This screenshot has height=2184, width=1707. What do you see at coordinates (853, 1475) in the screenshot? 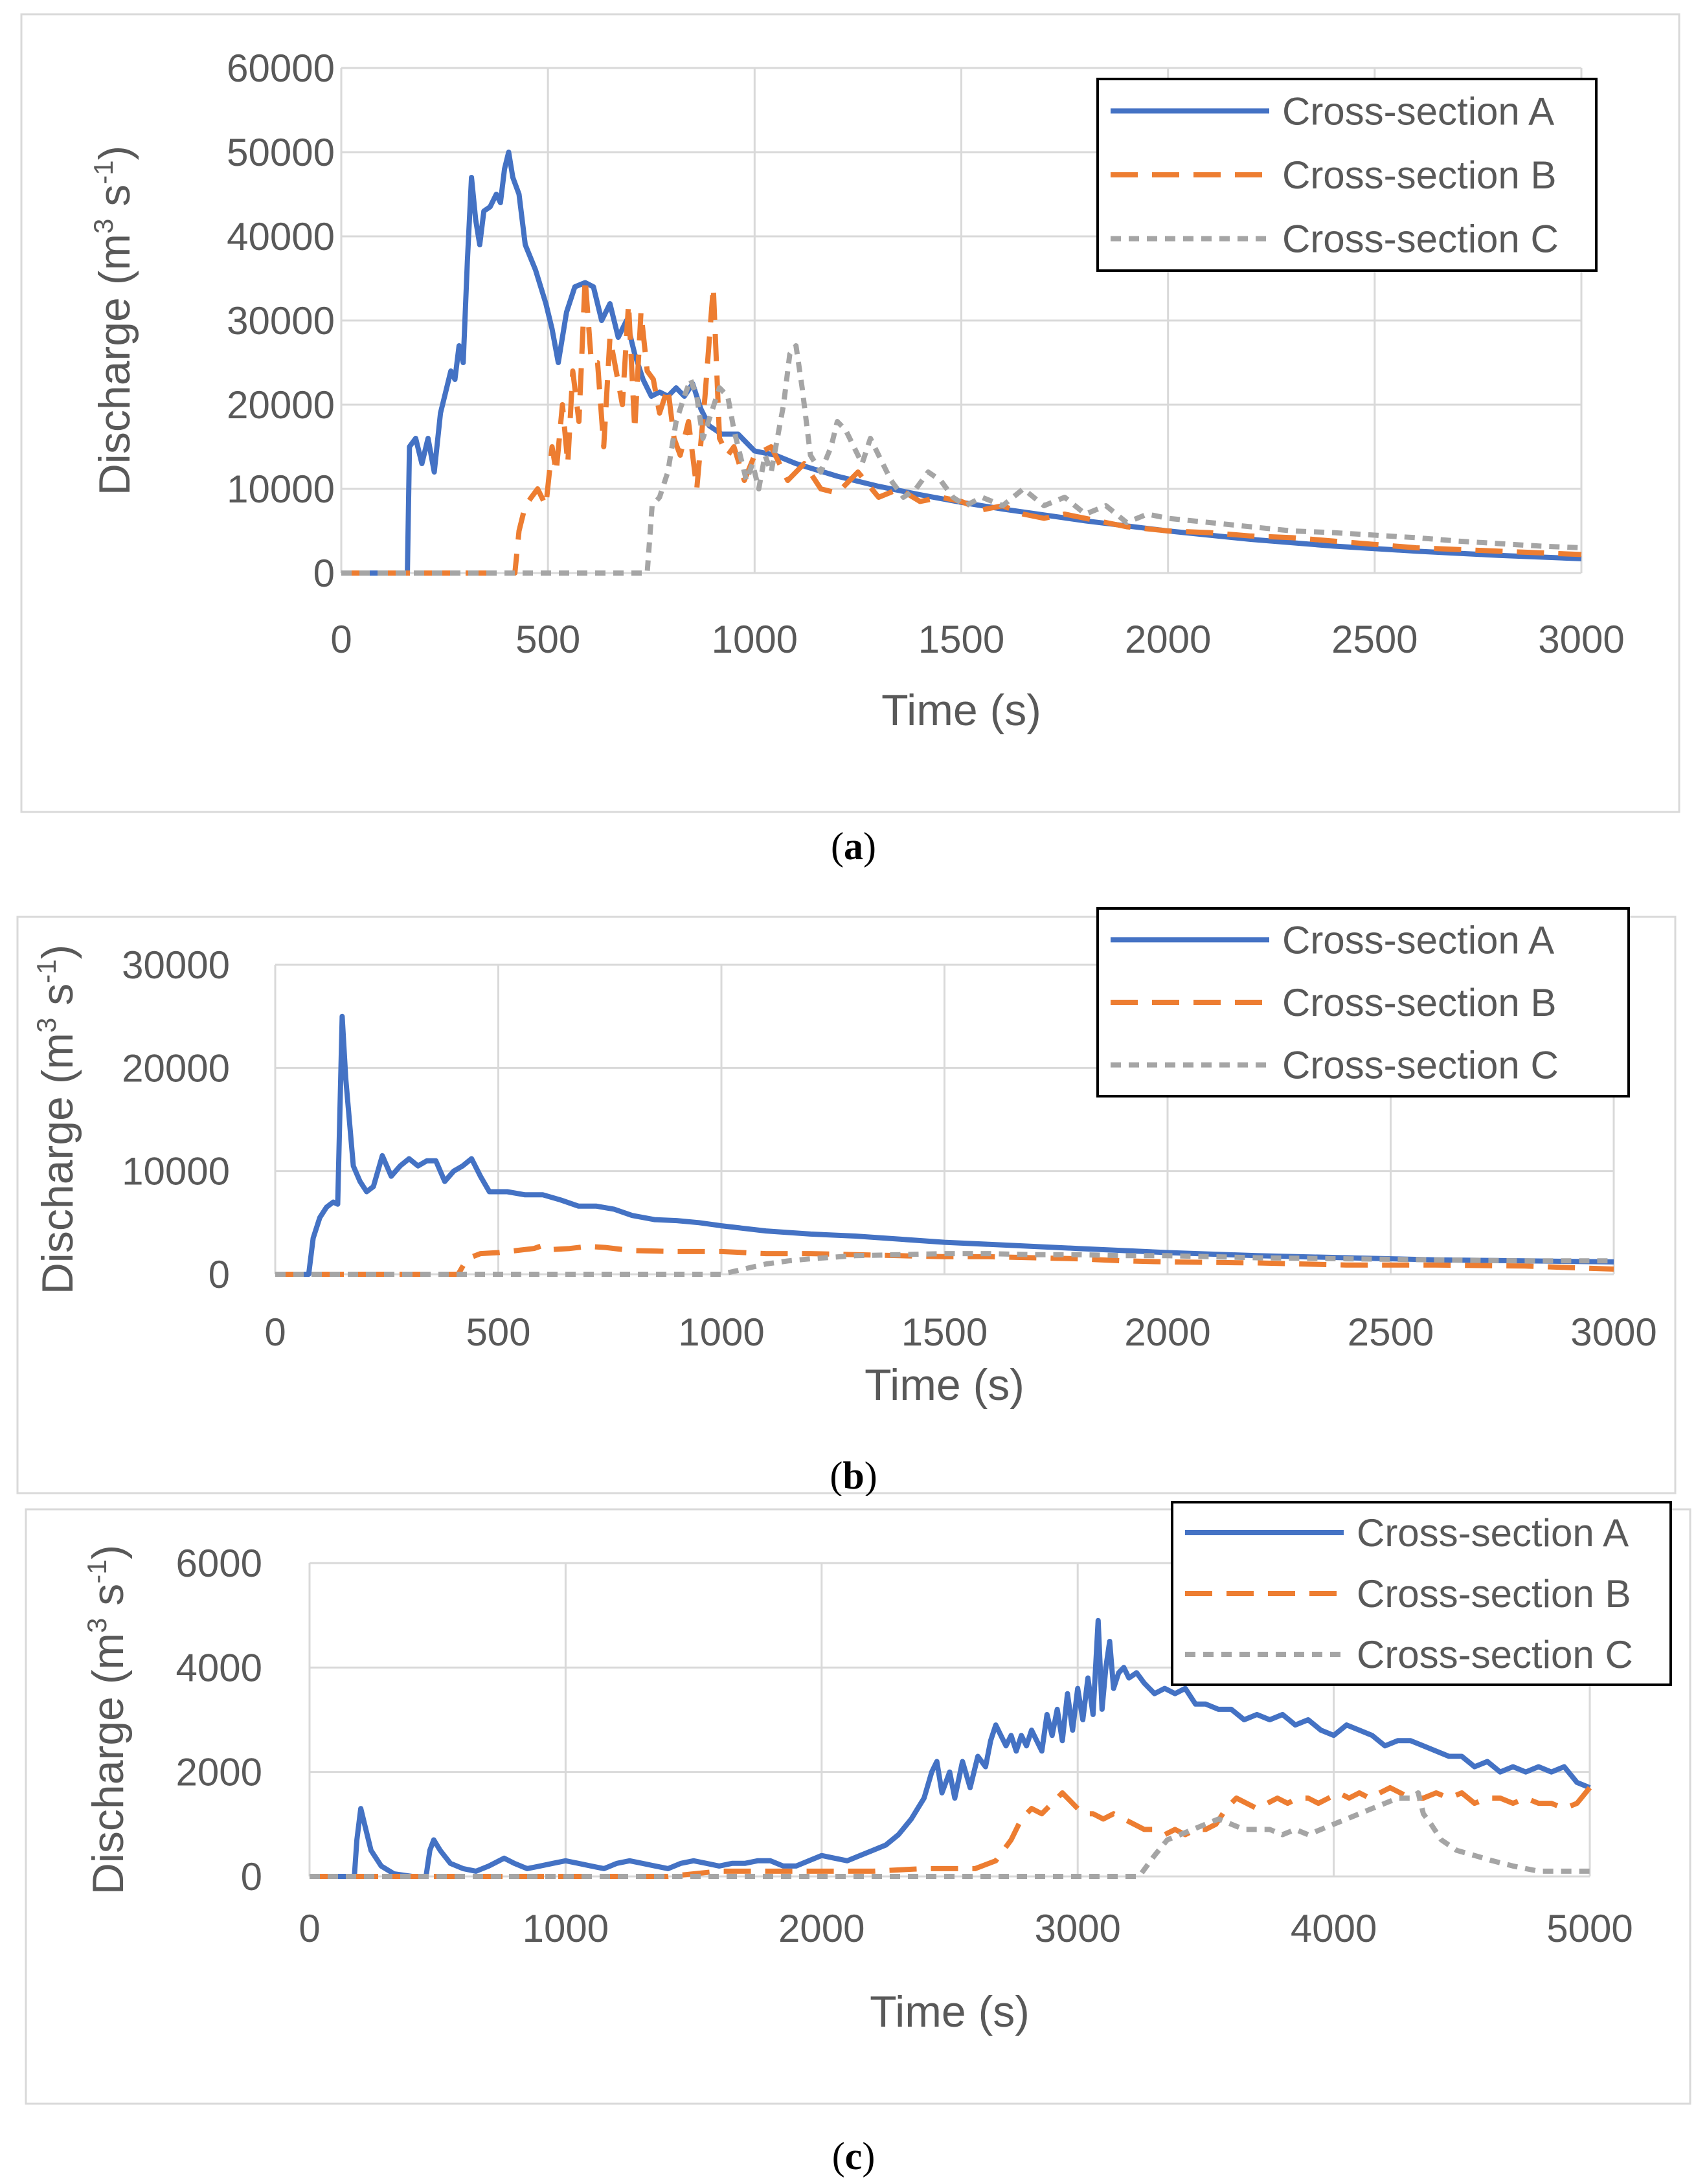
I see `figure-caption: (b)` at bounding box center [853, 1475].